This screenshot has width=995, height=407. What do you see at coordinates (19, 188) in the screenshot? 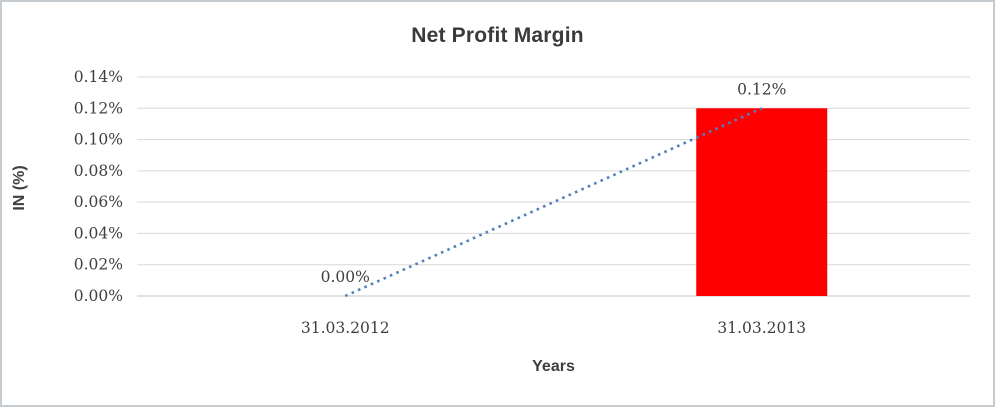
I see `y-axis-title: IN (%)` at bounding box center [19, 188].